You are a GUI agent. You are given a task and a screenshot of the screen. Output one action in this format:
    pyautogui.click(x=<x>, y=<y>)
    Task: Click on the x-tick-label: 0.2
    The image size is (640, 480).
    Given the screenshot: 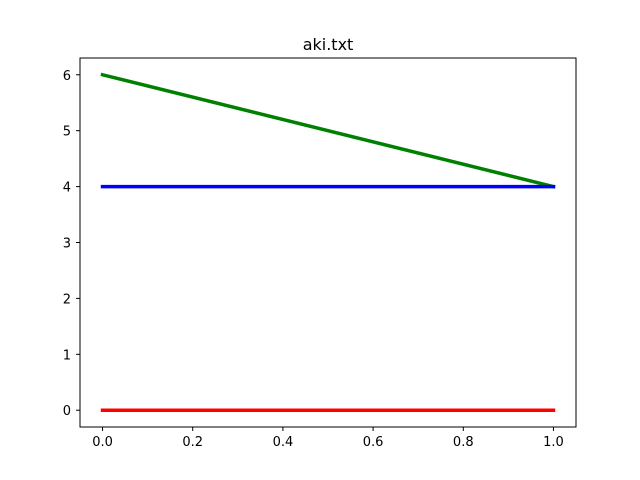 What is the action you would take?
    pyautogui.click(x=192, y=442)
    